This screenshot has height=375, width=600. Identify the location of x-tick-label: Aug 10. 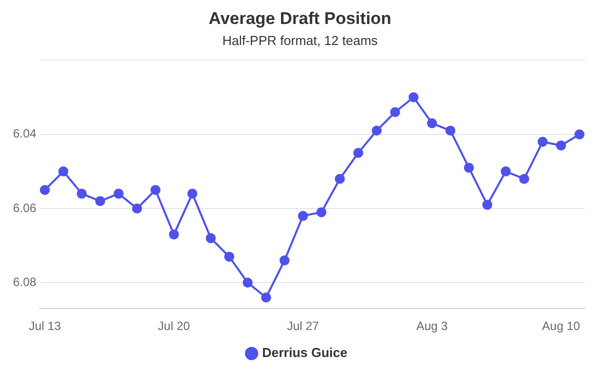
(561, 326).